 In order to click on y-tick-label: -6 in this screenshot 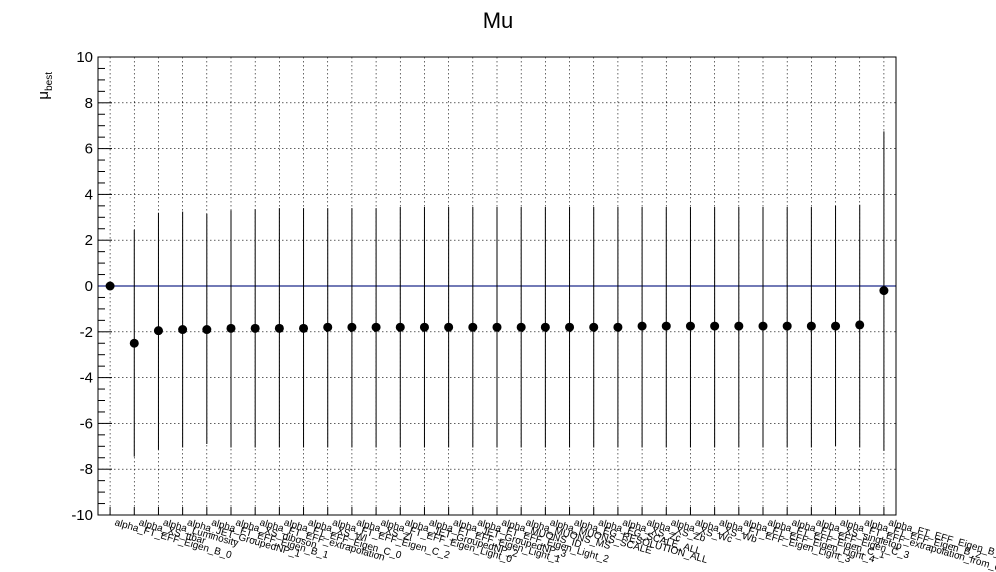, I will do `click(86, 423)`.